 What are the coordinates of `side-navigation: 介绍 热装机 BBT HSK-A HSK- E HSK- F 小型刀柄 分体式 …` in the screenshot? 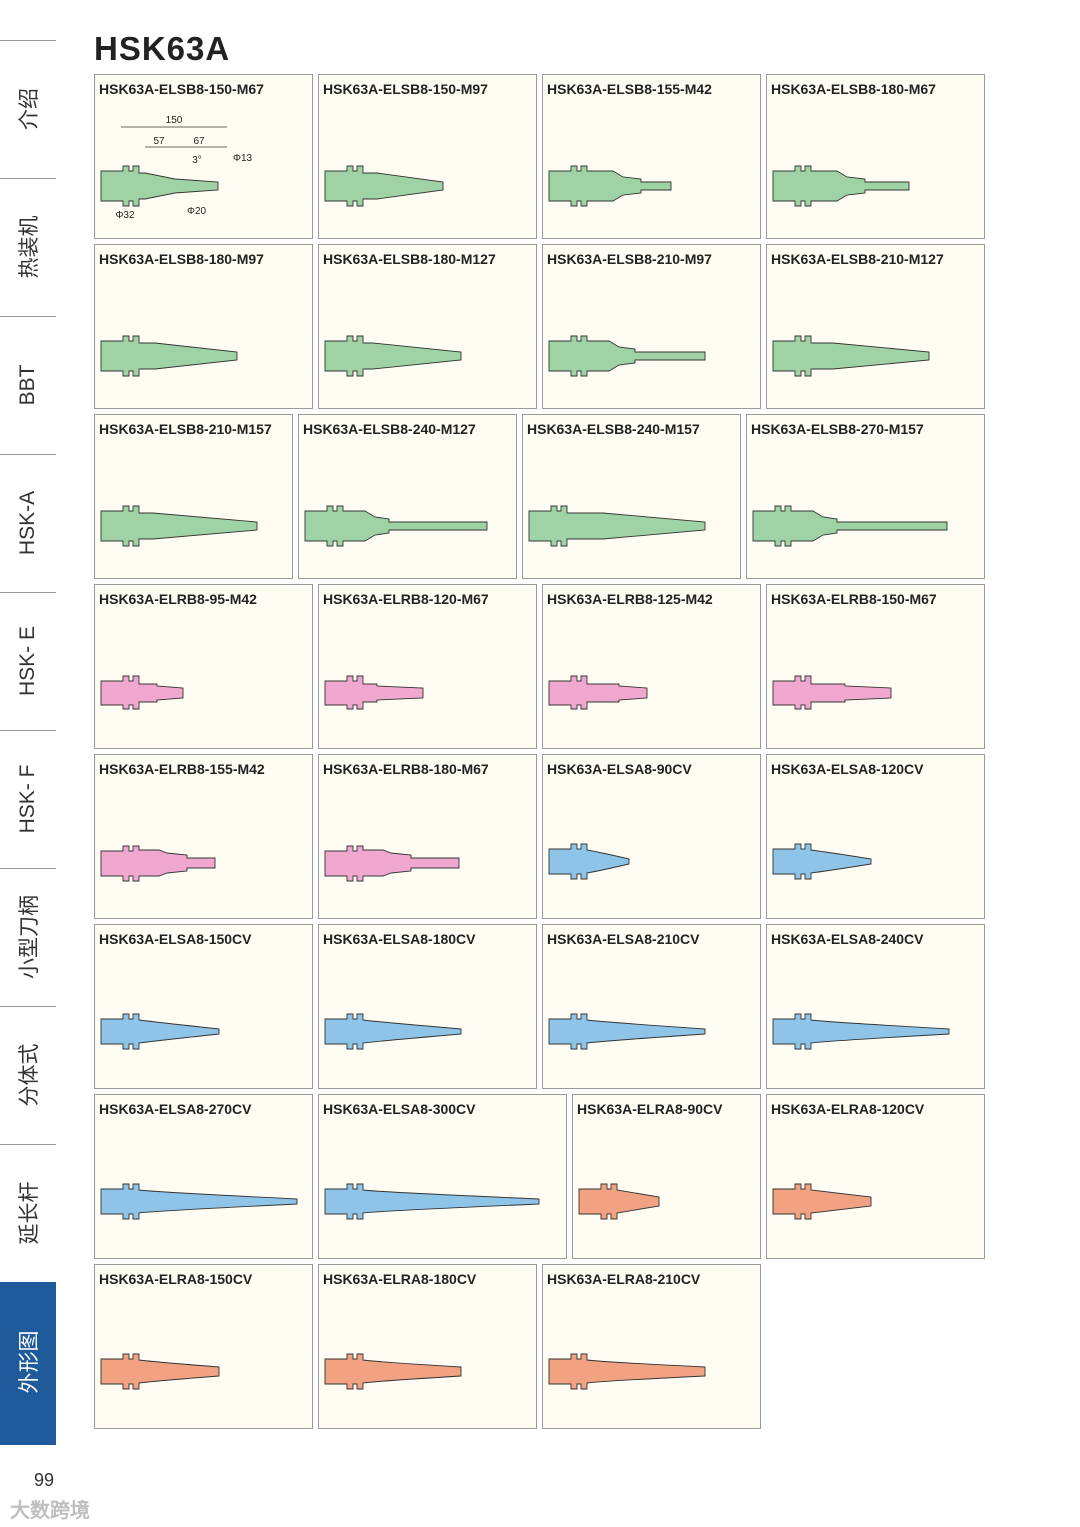 It's located at (28, 742).